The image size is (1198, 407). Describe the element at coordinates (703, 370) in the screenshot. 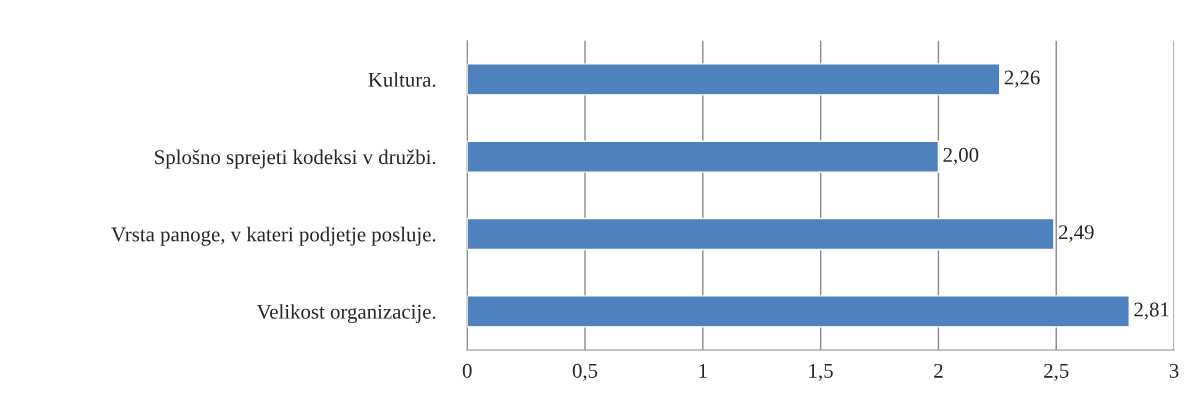

I see `x-tick-label: 1` at that location.